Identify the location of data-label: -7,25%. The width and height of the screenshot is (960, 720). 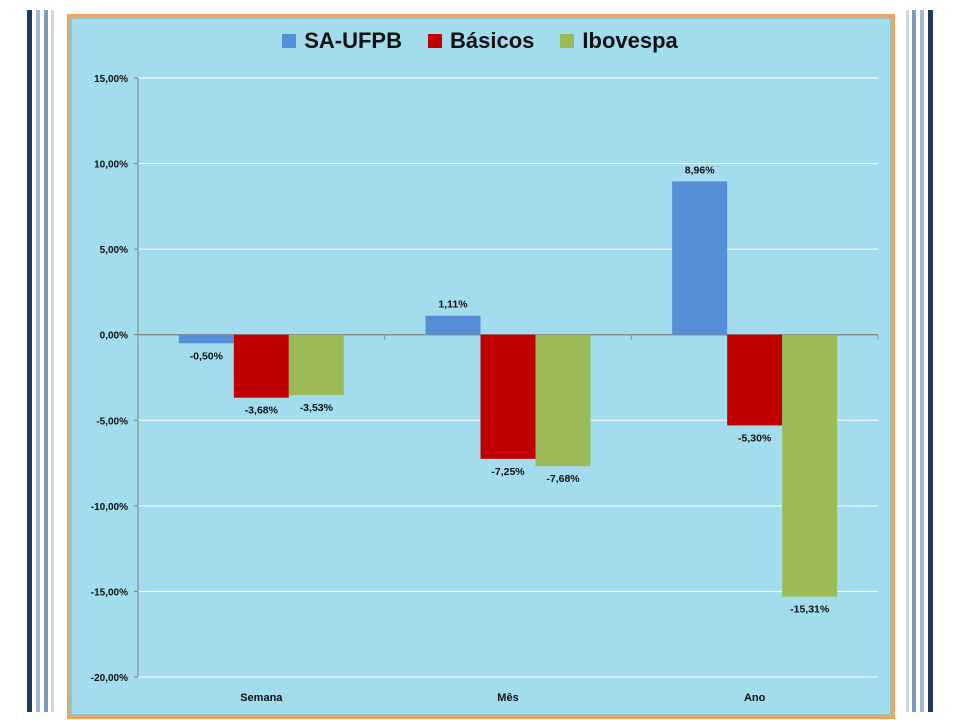
(508, 472).